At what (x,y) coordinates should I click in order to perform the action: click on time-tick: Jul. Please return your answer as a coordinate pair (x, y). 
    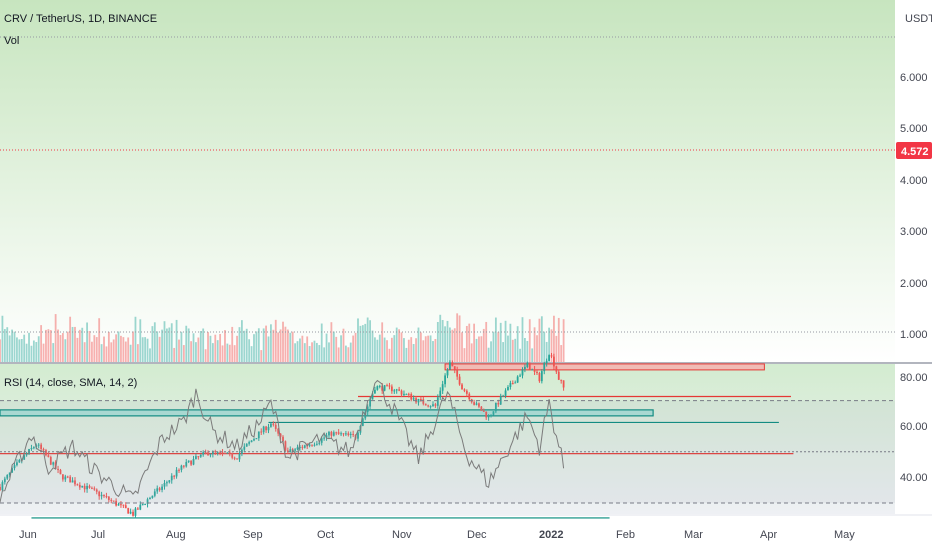
    Looking at the image, I should click on (98, 535).